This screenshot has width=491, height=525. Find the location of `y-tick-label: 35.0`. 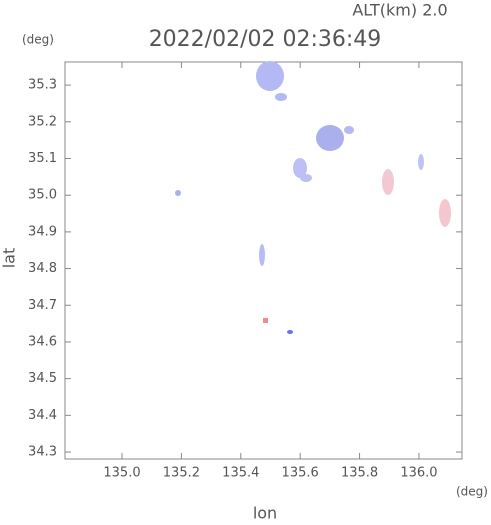

y-tick-label: 35.0 is located at coordinates (42, 195).